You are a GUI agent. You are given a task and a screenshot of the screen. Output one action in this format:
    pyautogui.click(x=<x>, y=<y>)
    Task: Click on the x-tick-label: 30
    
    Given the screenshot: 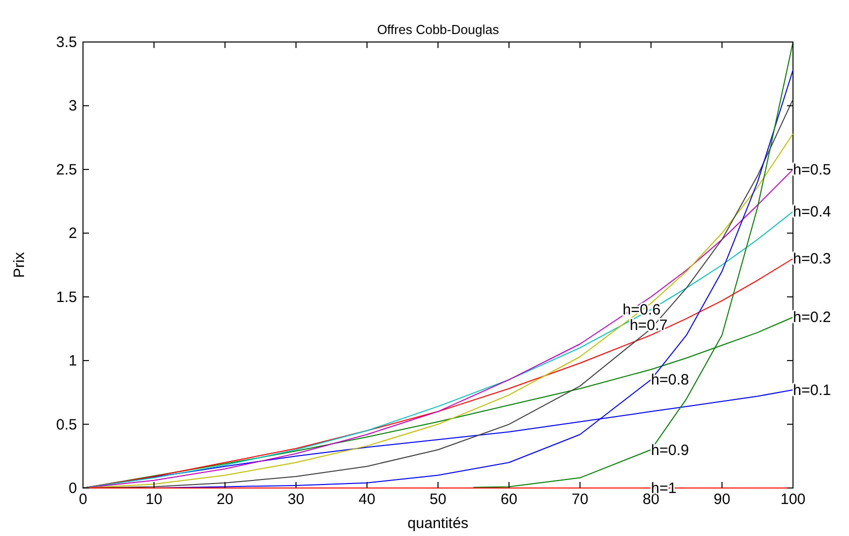 What is the action you would take?
    pyautogui.click(x=296, y=499)
    